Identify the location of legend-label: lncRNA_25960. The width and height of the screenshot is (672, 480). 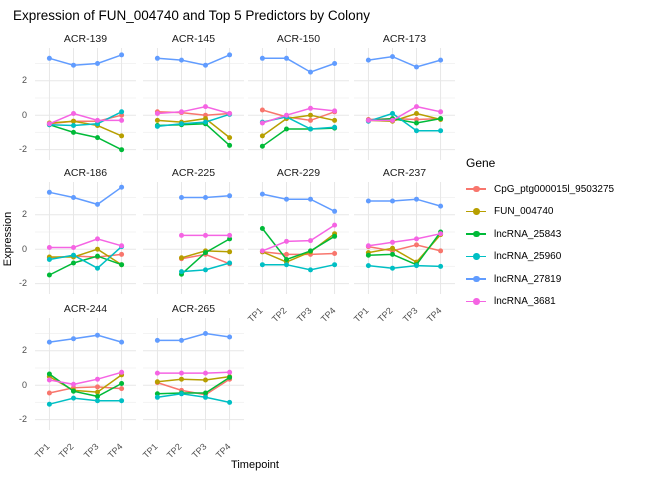
(528, 257).